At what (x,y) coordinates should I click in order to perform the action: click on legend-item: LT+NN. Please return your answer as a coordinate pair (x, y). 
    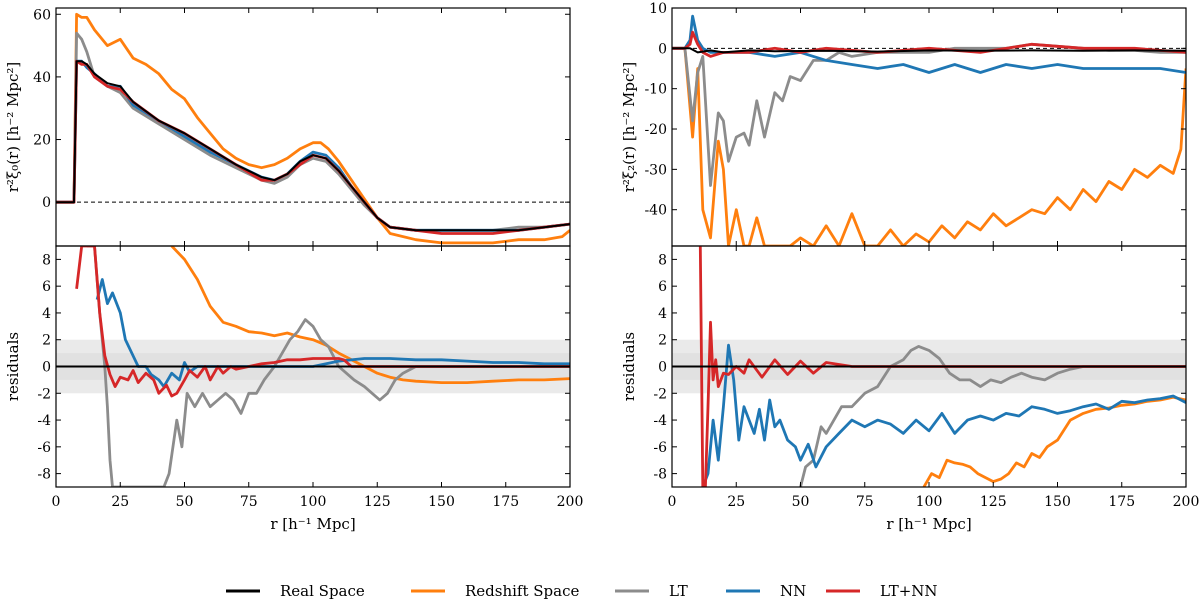
    Looking at the image, I should click on (882, 591).